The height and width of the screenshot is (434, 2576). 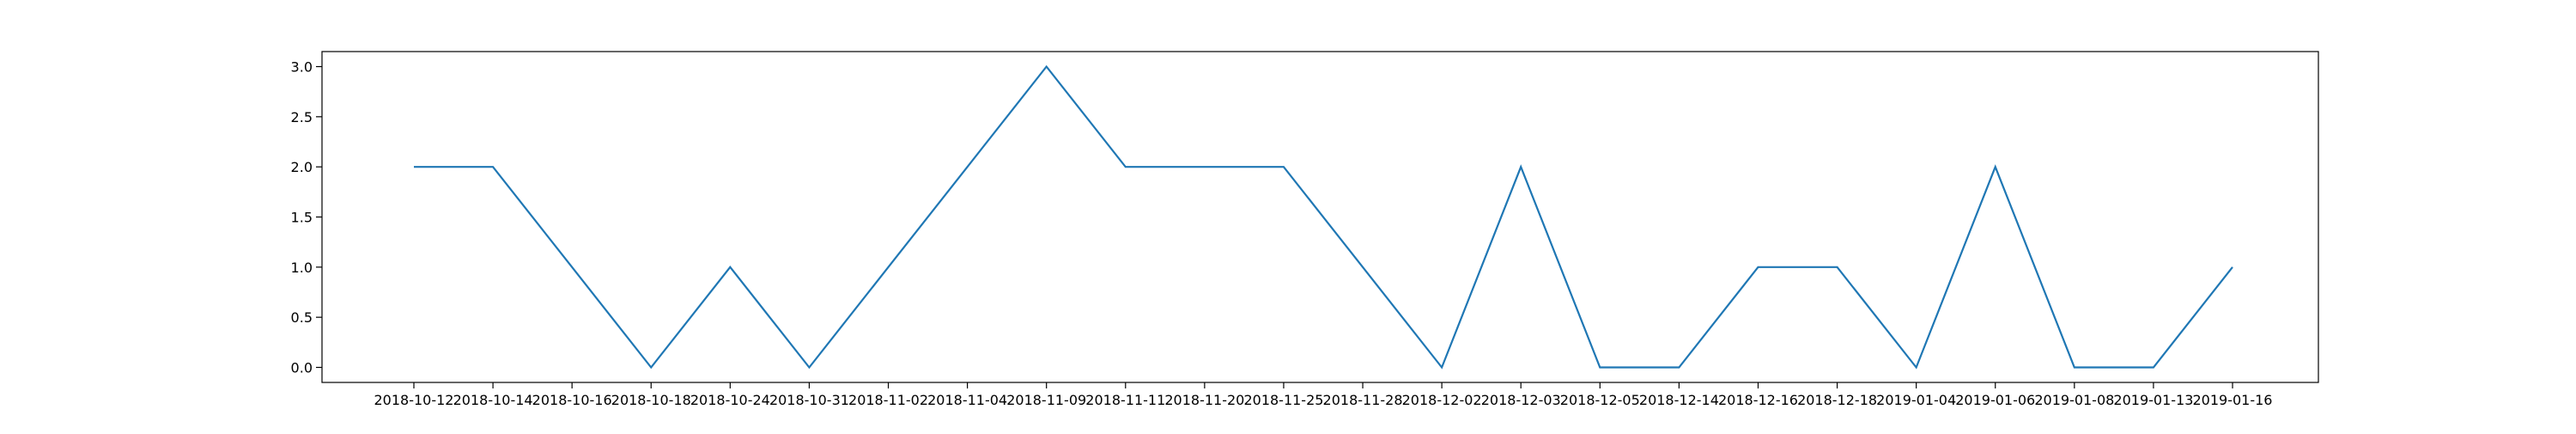 What do you see at coordinates (1521, 400) in the screenshot?
I see `x-tick-label: 2018-12-03` at bounding box center [1521, 400].